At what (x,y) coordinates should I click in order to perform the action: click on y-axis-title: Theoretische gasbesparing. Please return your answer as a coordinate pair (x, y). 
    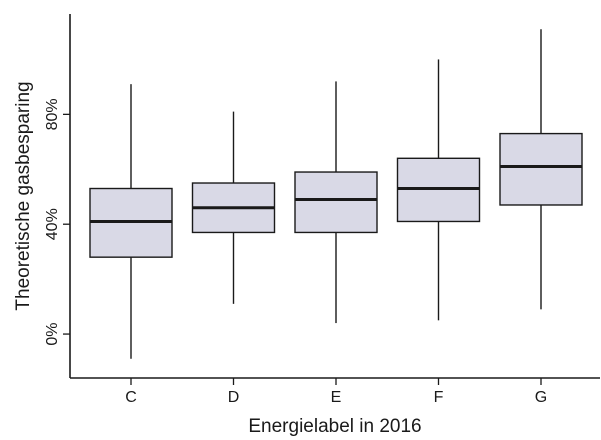
    Looking at the image, I should click on (23, 195).